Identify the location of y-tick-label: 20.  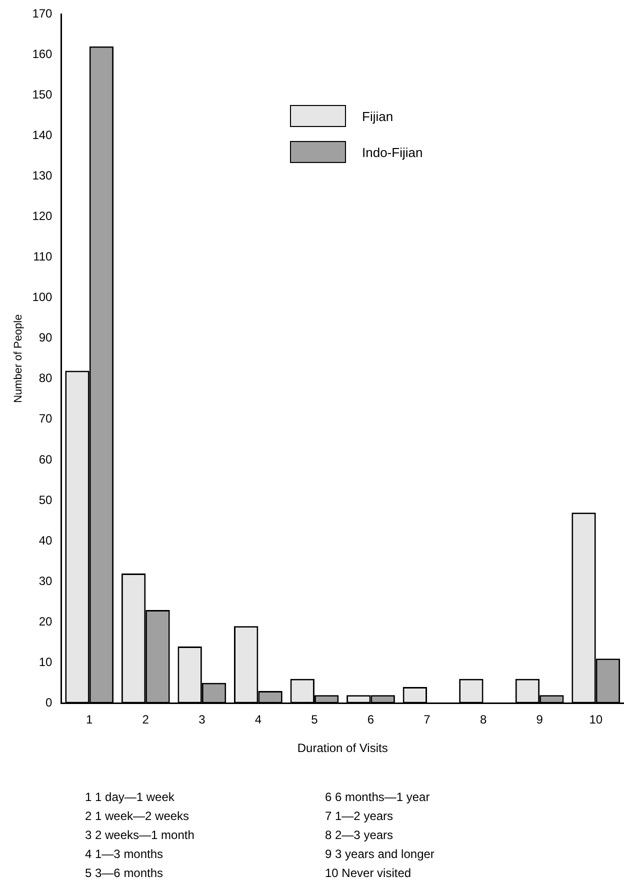
(45, 621).